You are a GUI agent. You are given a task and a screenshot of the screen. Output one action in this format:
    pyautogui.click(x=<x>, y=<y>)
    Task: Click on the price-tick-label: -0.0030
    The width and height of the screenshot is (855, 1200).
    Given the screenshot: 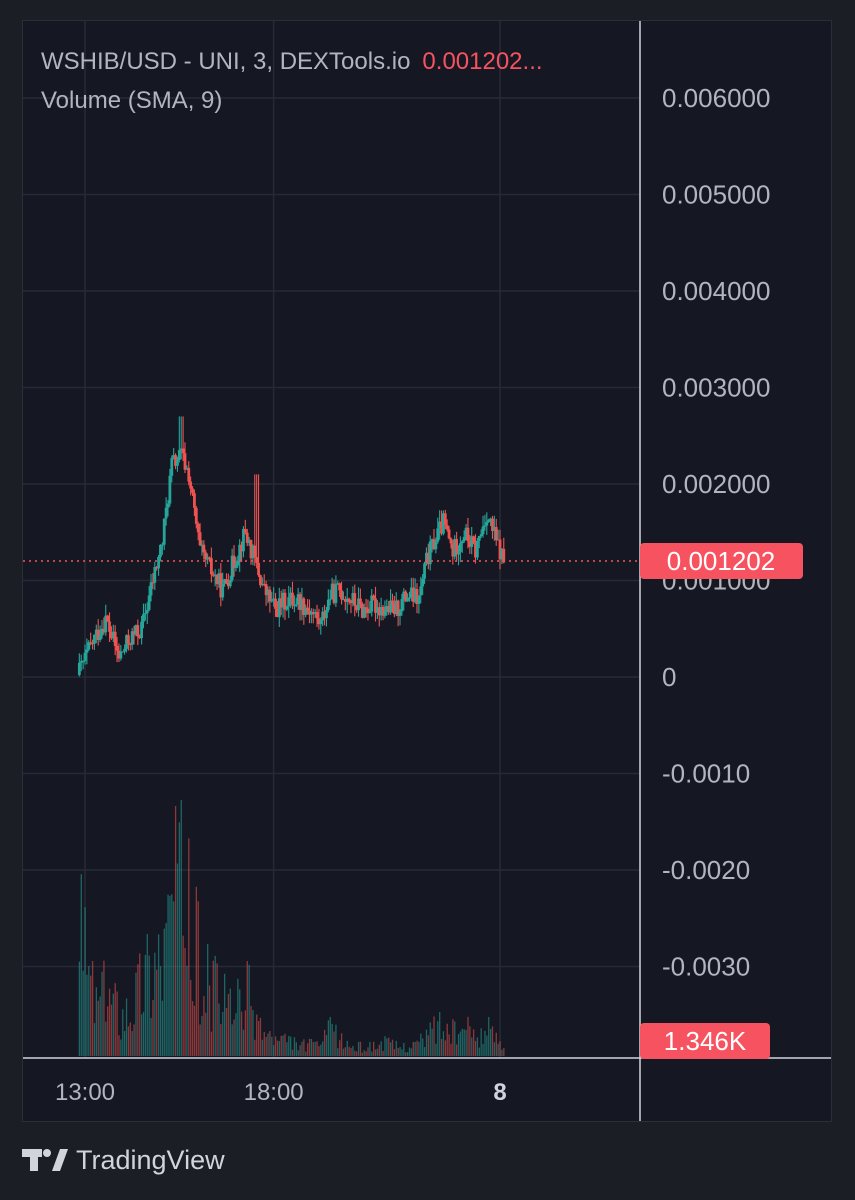 What is the action you would take?
    pyautogui.click(x=706, y=967)
    